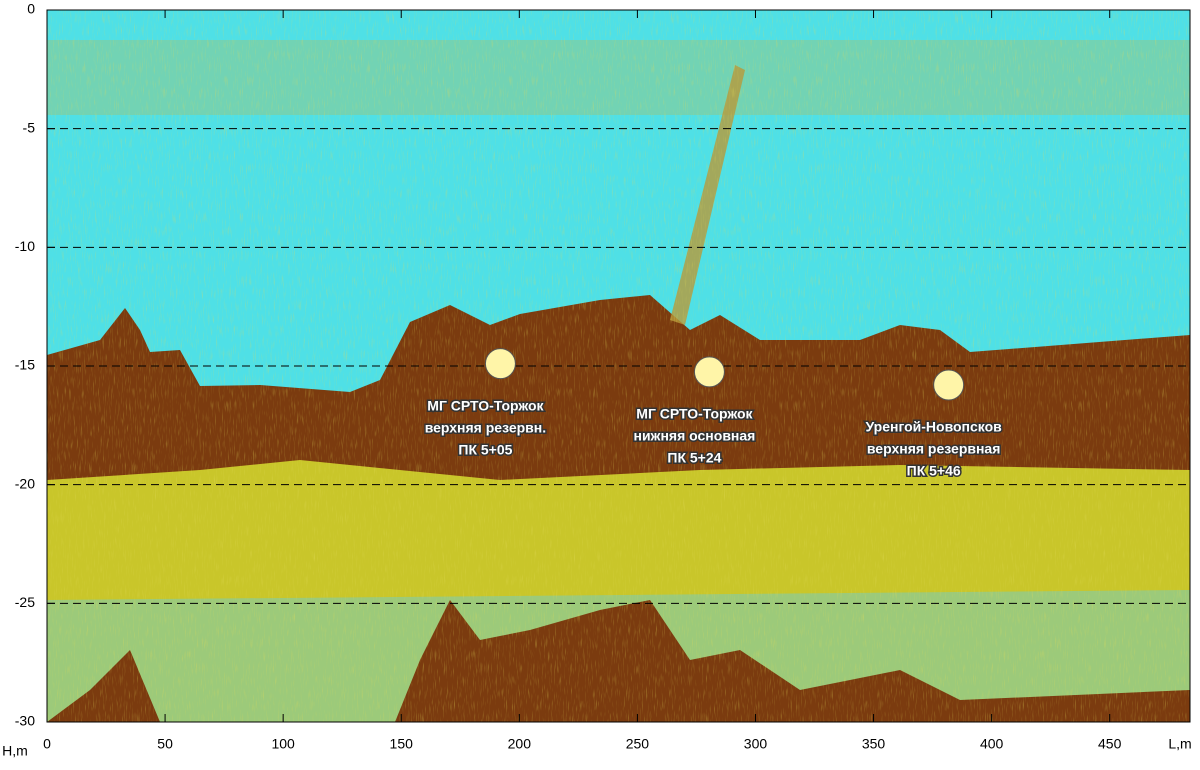 The height and width of the screenshot is (770, 1200). Describe the element at coordinates (756, 744) in the screenshot. I see `x-tick-label: 300` at that location.